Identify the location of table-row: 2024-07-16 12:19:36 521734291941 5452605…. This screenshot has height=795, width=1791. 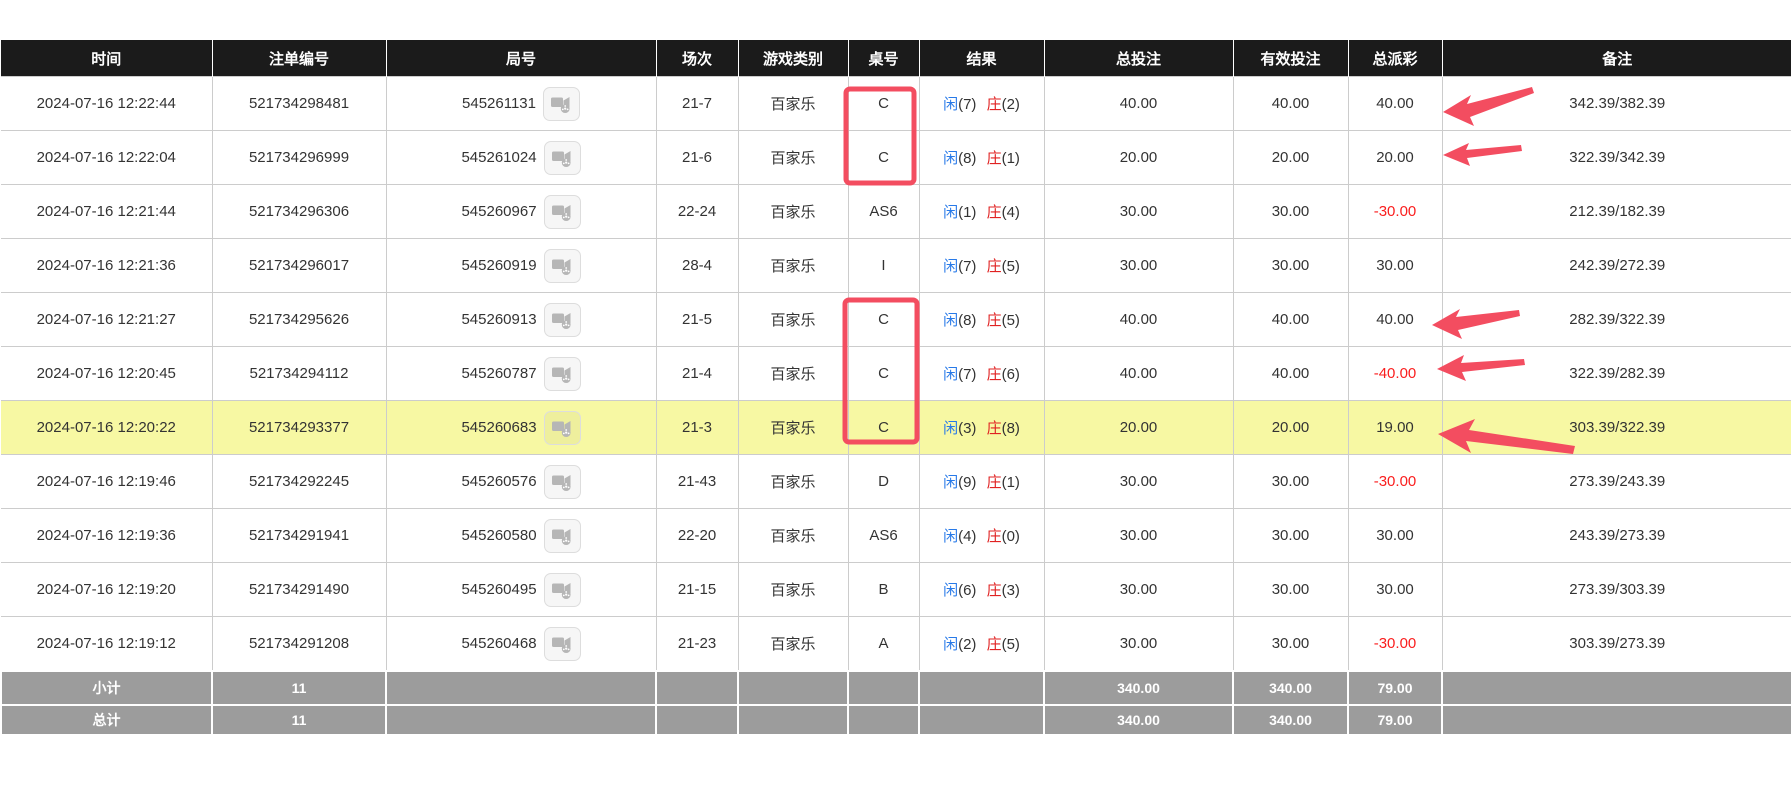
(896, 535).